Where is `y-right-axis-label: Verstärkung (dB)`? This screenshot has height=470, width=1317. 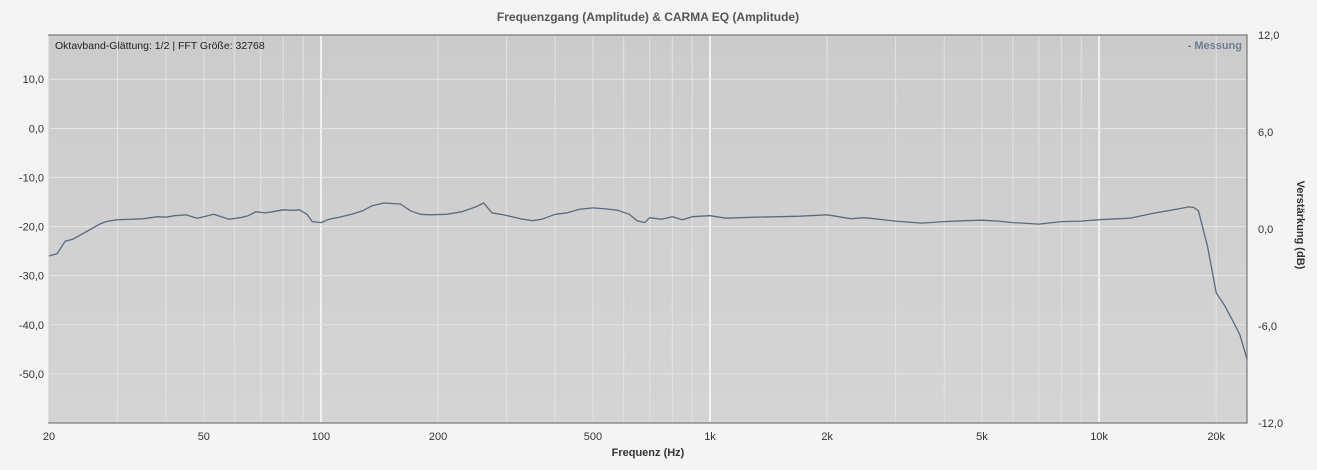 y-right-axis-label: Verstärkung (dB) is located at coordinates (1300, 225).